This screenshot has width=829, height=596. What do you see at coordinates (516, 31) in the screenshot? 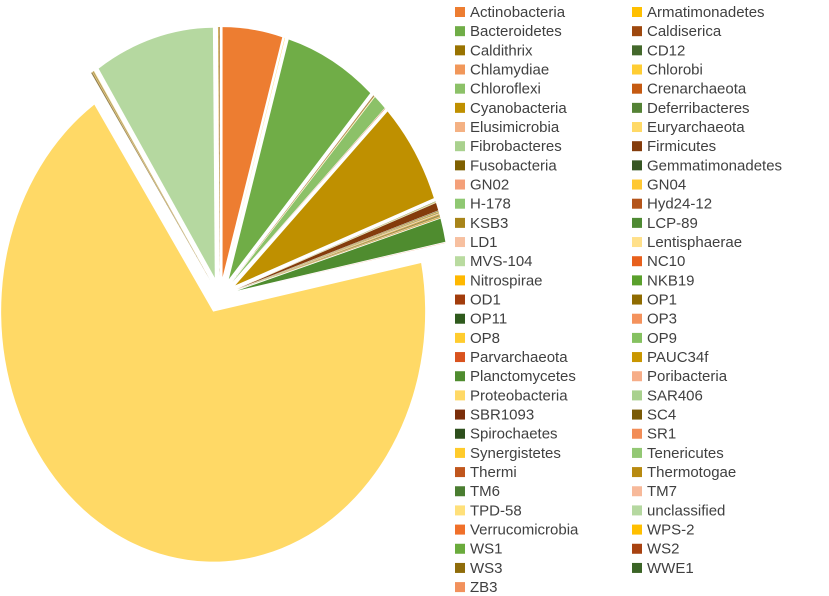
I see `legend-label: Bacteroidetes` at bounding box center [516, 31].